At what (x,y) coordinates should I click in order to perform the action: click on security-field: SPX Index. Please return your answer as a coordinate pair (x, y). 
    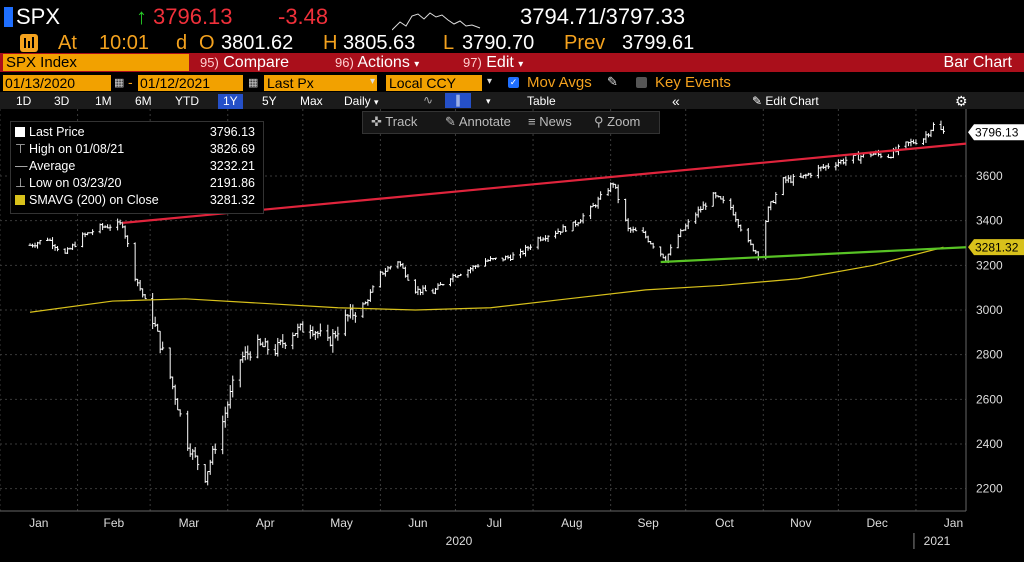
    Looking at the image, I should click on (96, 62).